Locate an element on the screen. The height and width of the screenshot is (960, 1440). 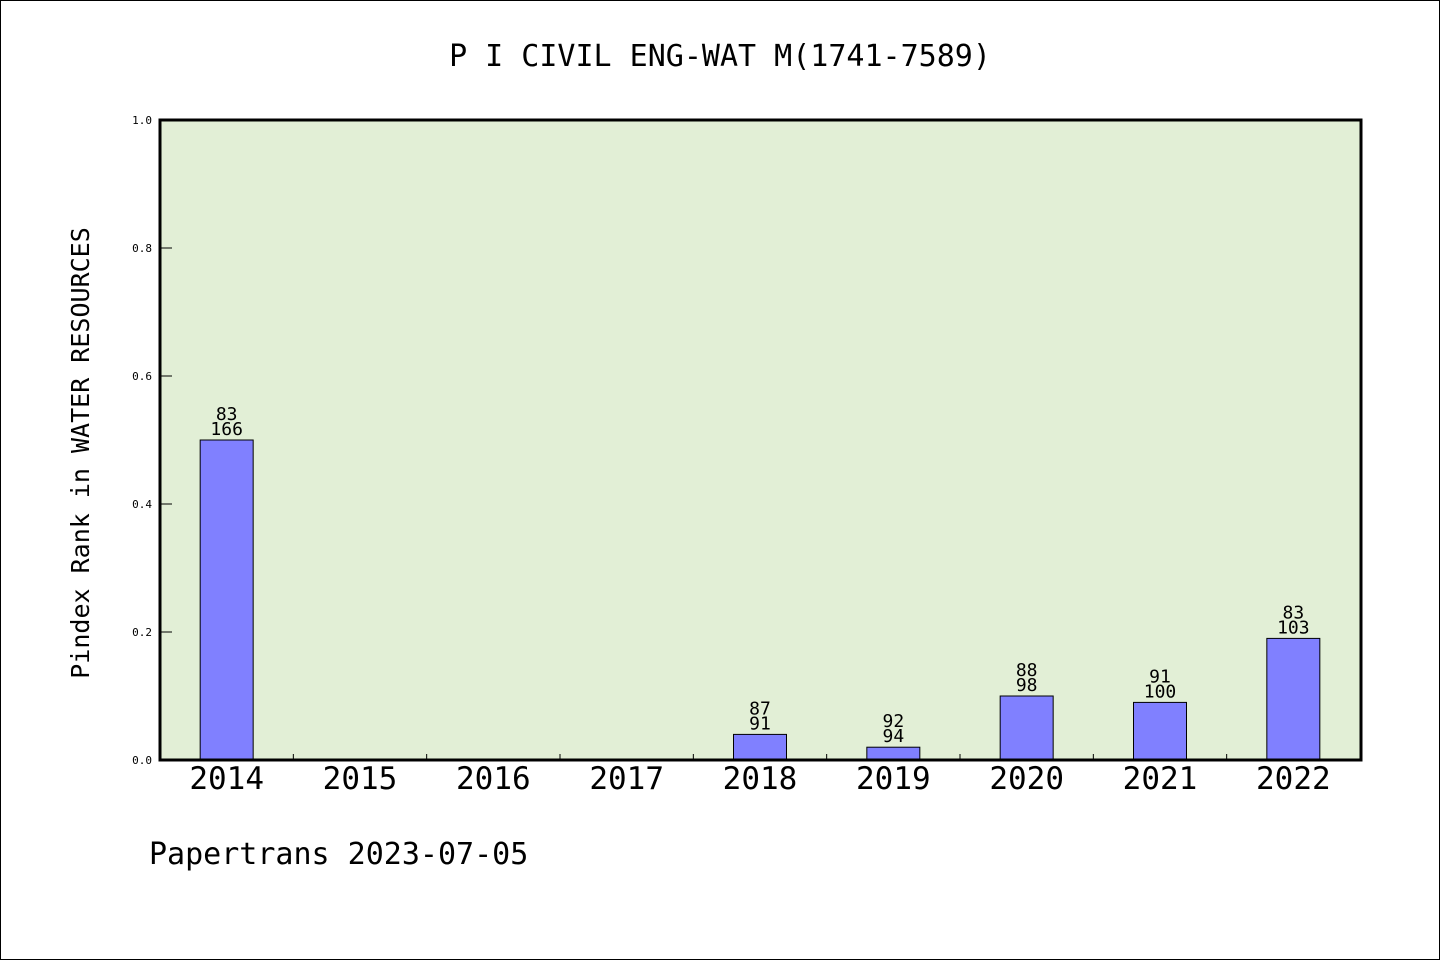
bar-2019 is located at coordinates (893, 753).